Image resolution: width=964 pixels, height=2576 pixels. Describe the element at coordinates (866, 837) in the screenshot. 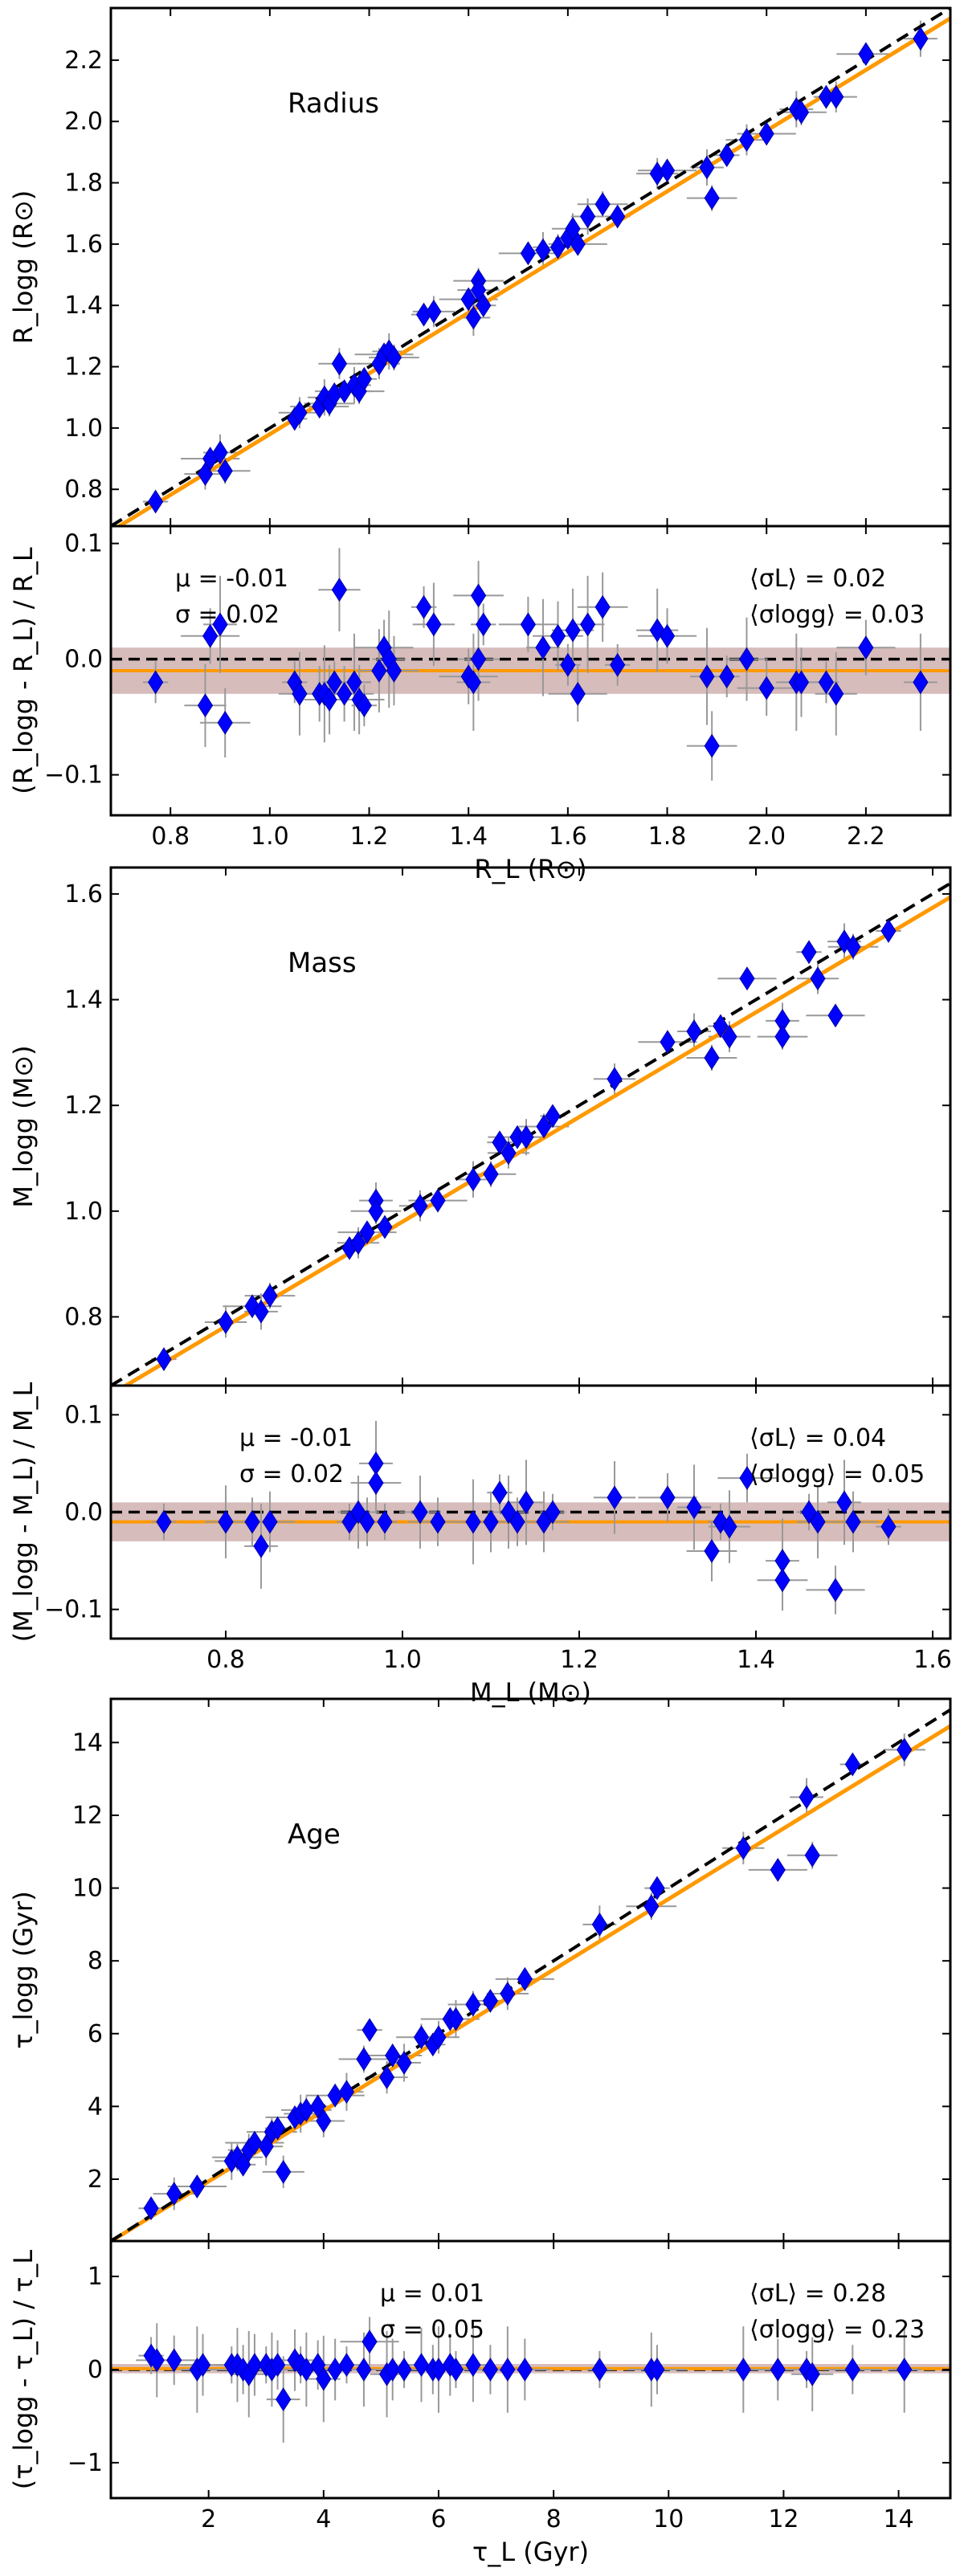

I see `x-tick-label: 2.2` at that location.